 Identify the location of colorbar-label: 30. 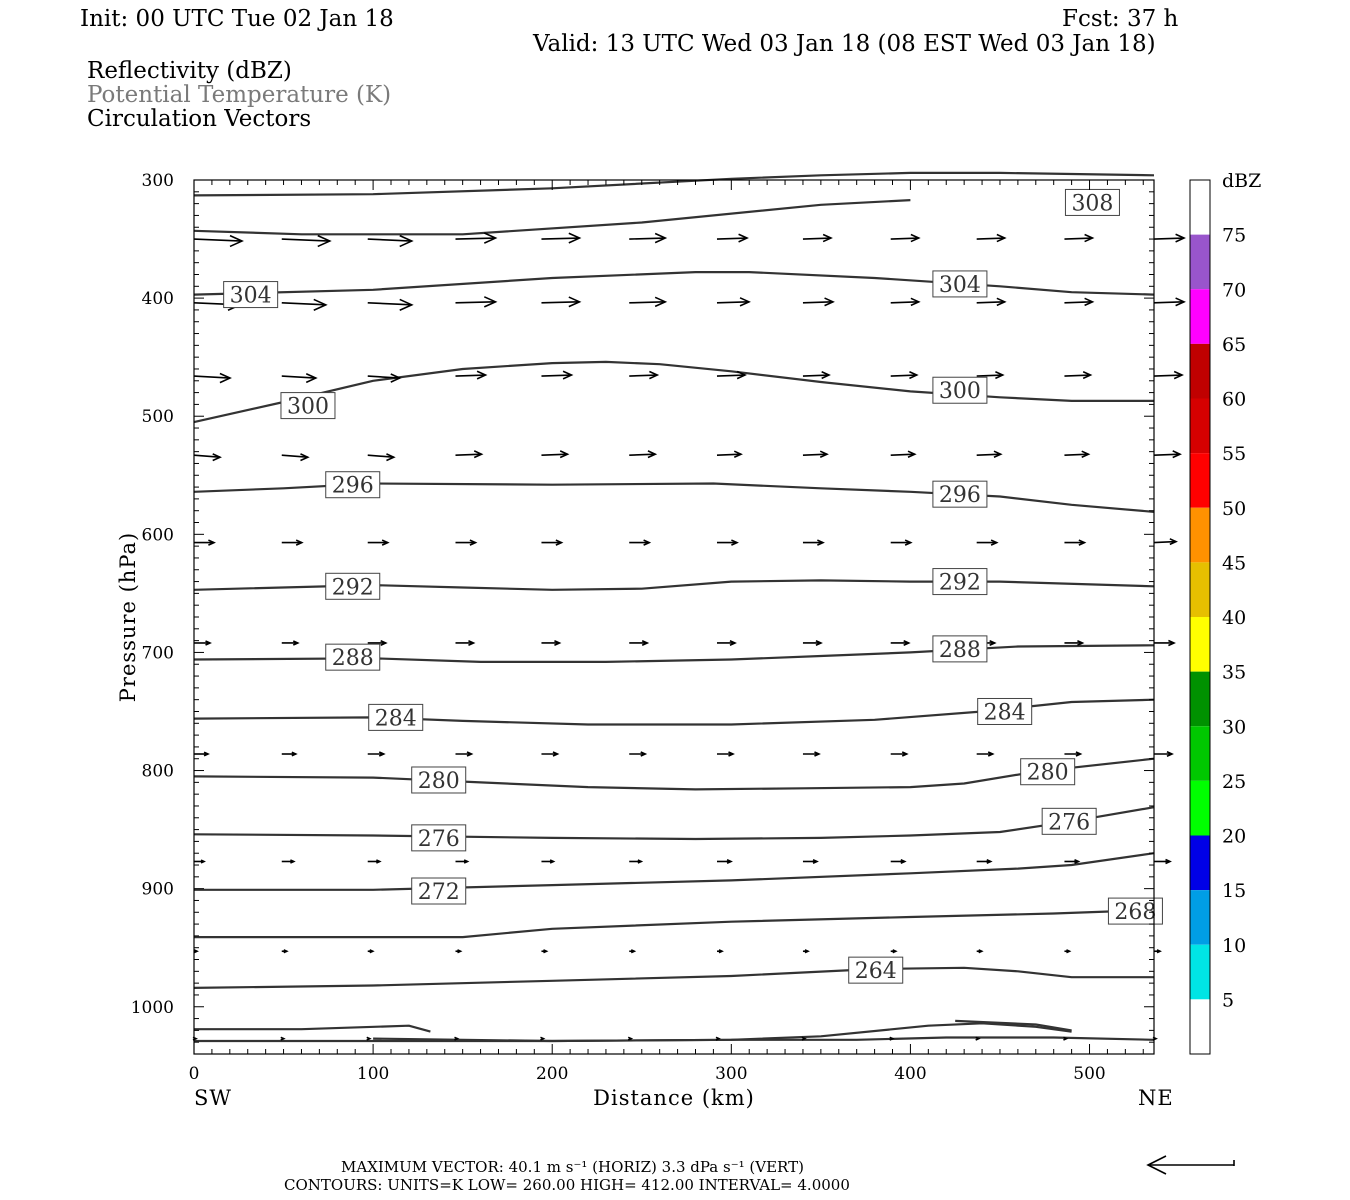
(1234, 727).